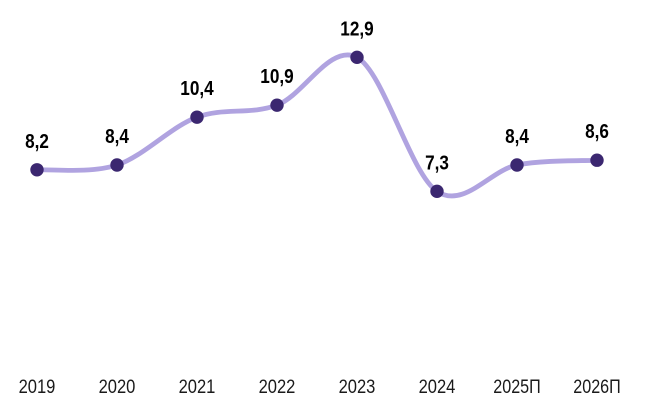 The image size is (646, 417). I want to click on x-axis-label: 2026П, so click(597, 387).